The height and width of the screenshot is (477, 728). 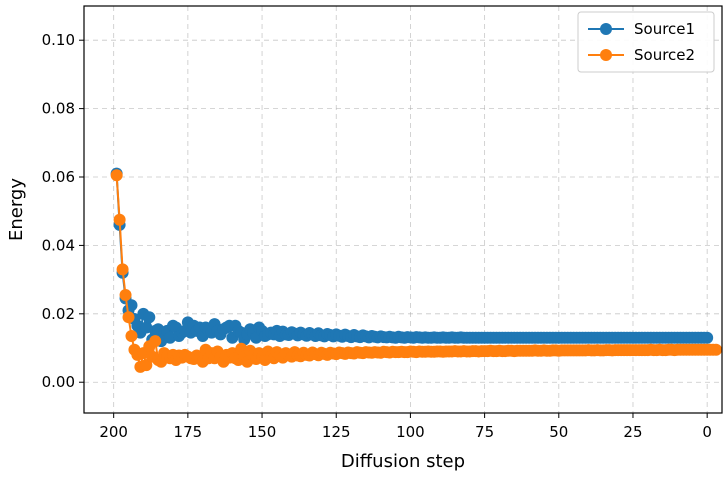 I want to click on x-tick-label: 125, so click(x=336, y=432).